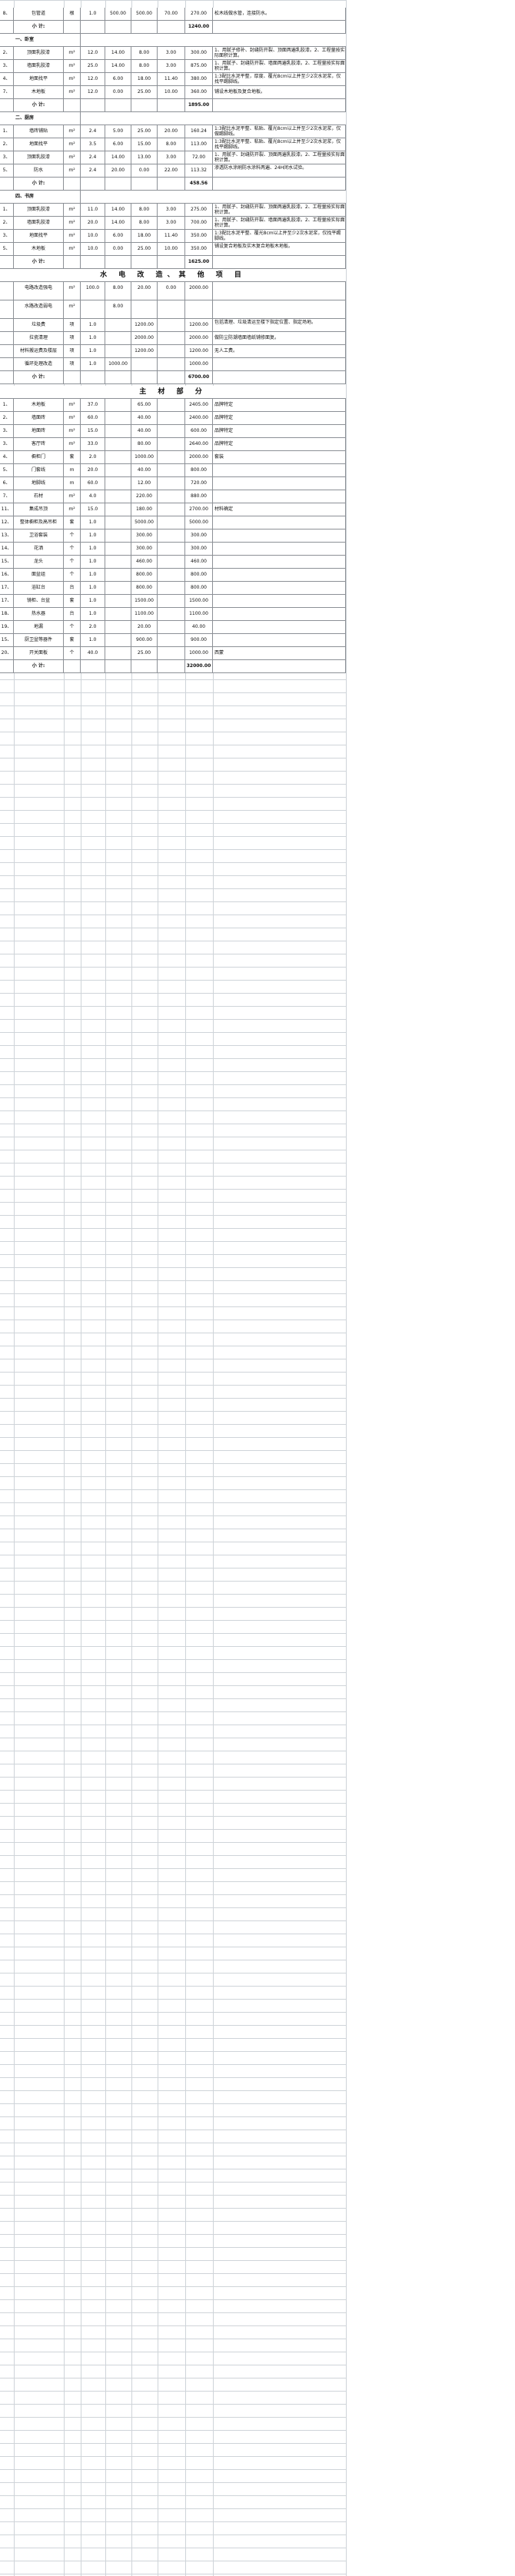  I want to click on cell-qty: 60.0, so click(93, 418).